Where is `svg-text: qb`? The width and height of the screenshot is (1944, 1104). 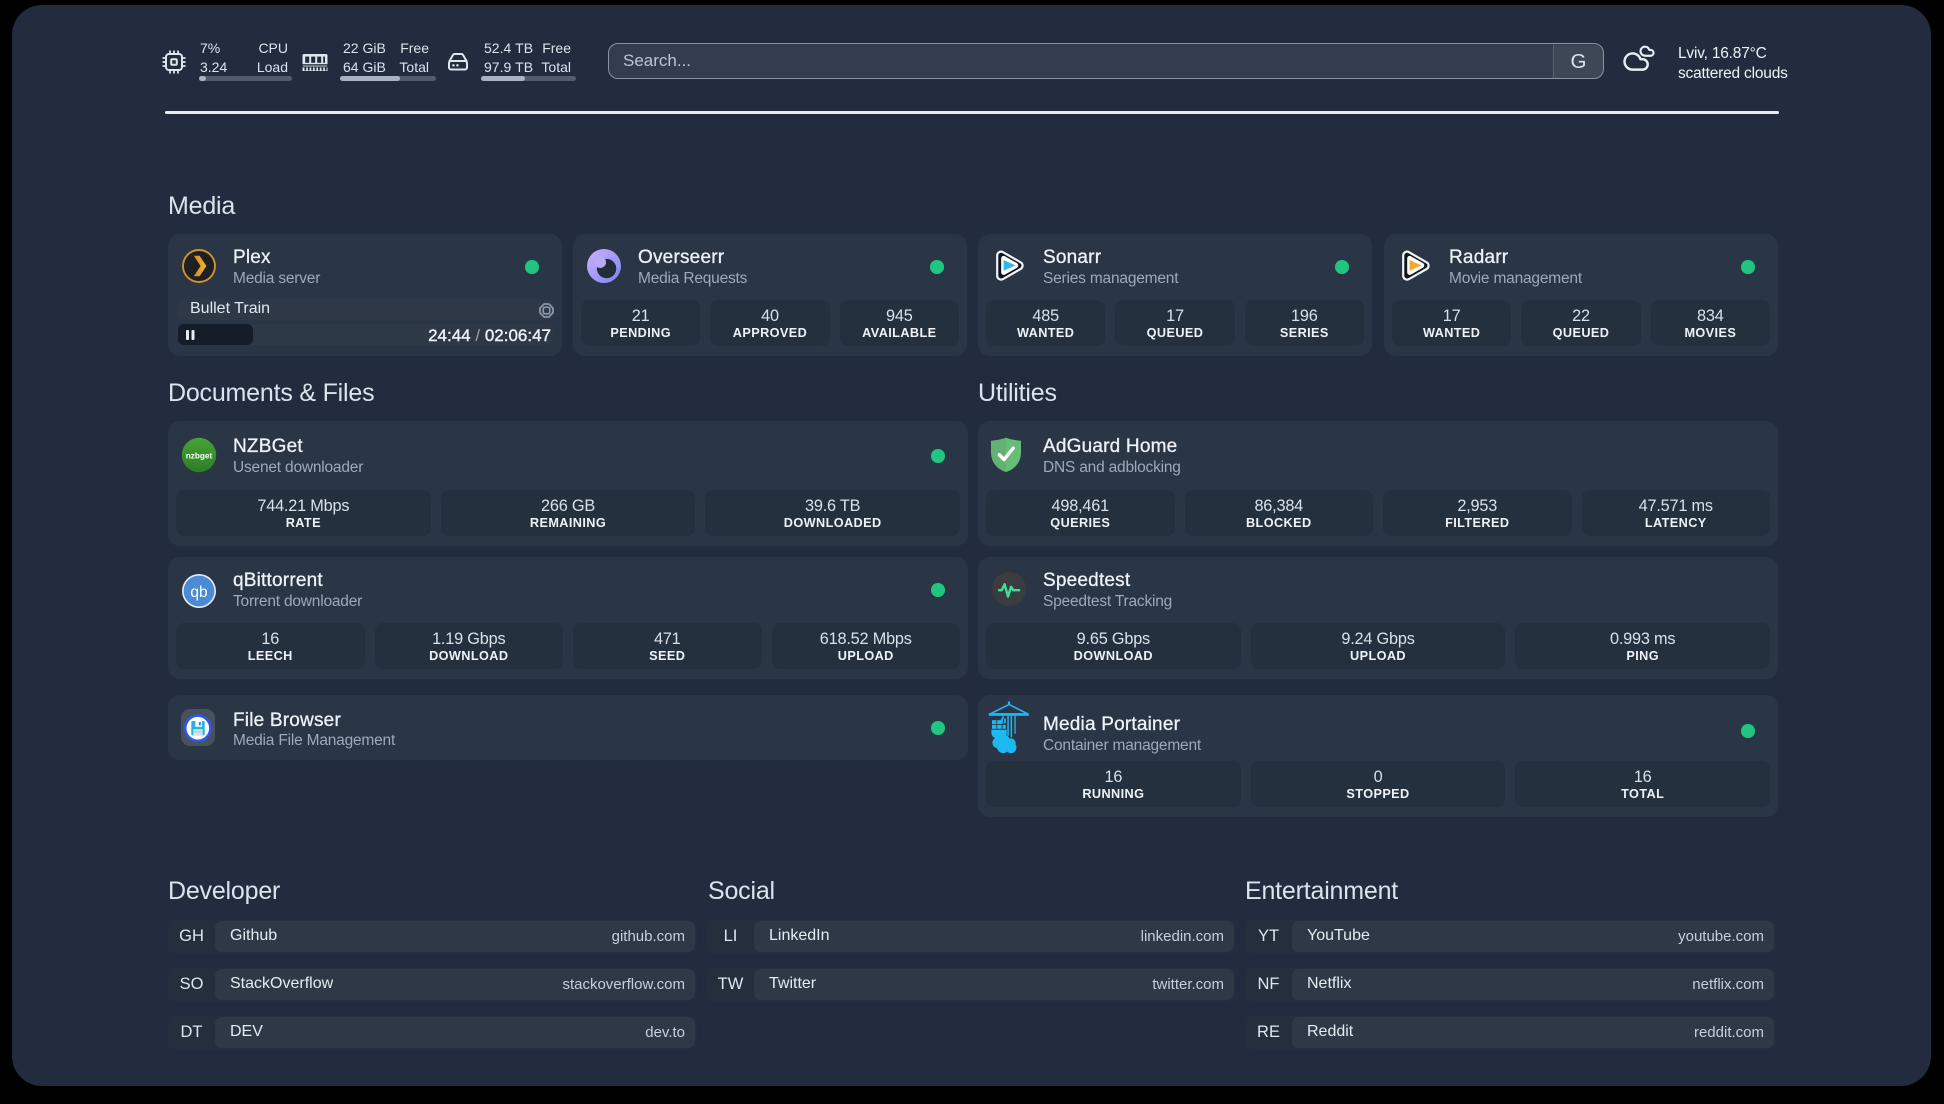 svg-text: qb is located at coordinates (198, 592).